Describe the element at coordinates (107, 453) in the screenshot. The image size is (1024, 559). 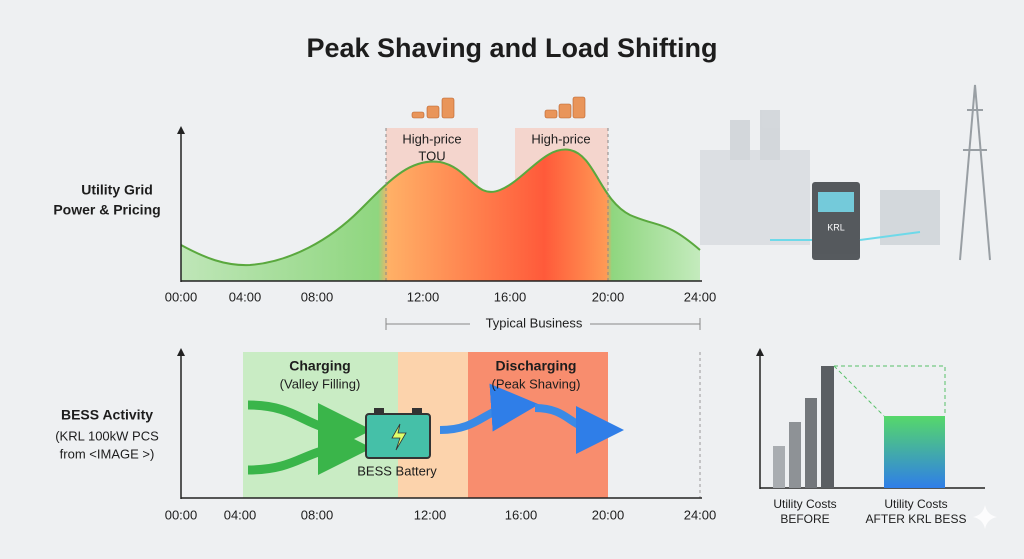
I see `panel-label: from <IMAGE >)` at that location.